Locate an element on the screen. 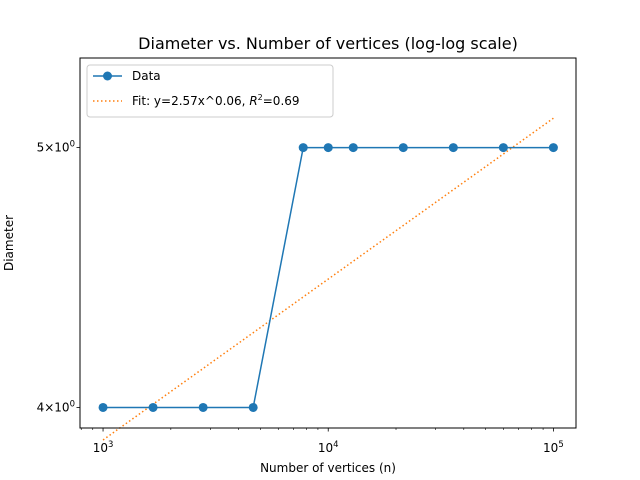 The width and height of the screenshot is (640, 480). legend-fit-label: Fit: y=2.57x^0.06, R2=0.69 is located at coordinates (216, 100).